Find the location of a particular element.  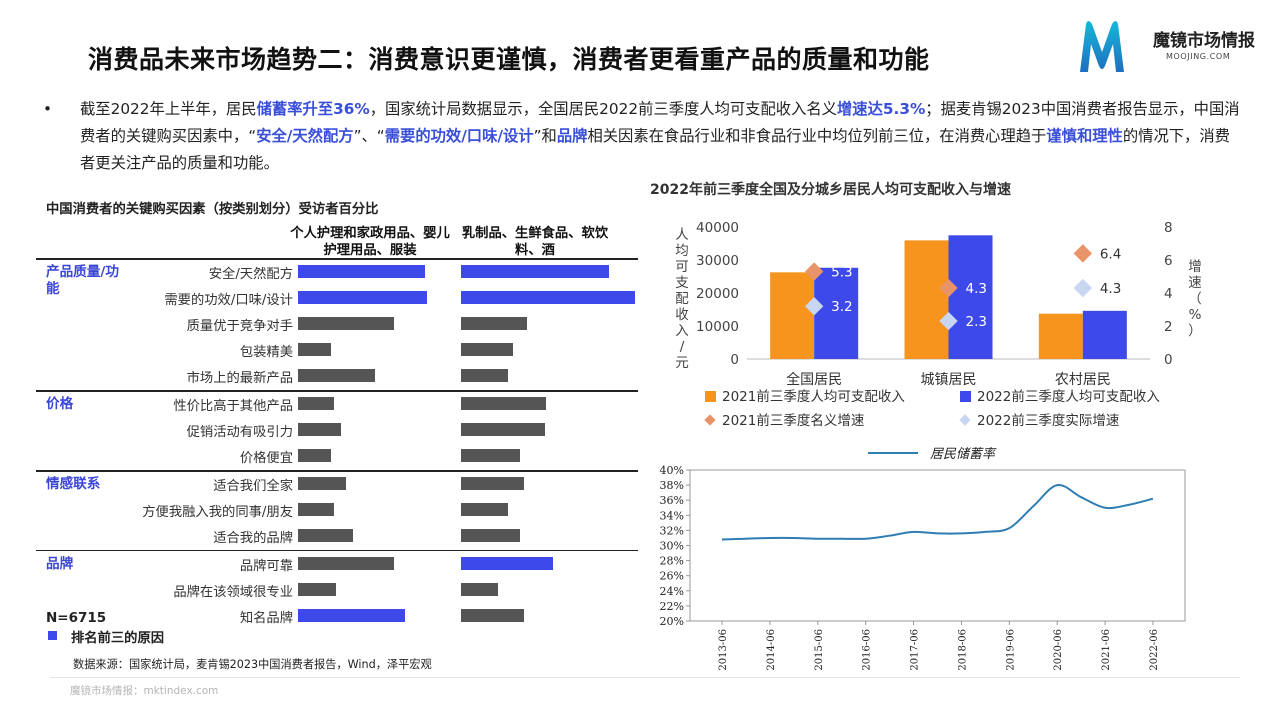

legend-label: 居民储蓄率 is located at coordinates (963, 454).